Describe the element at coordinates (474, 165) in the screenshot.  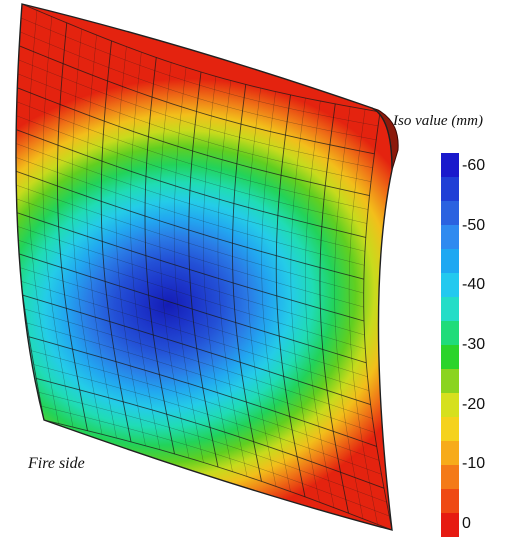
I see `color-scale-tick-label: -60` at that location.